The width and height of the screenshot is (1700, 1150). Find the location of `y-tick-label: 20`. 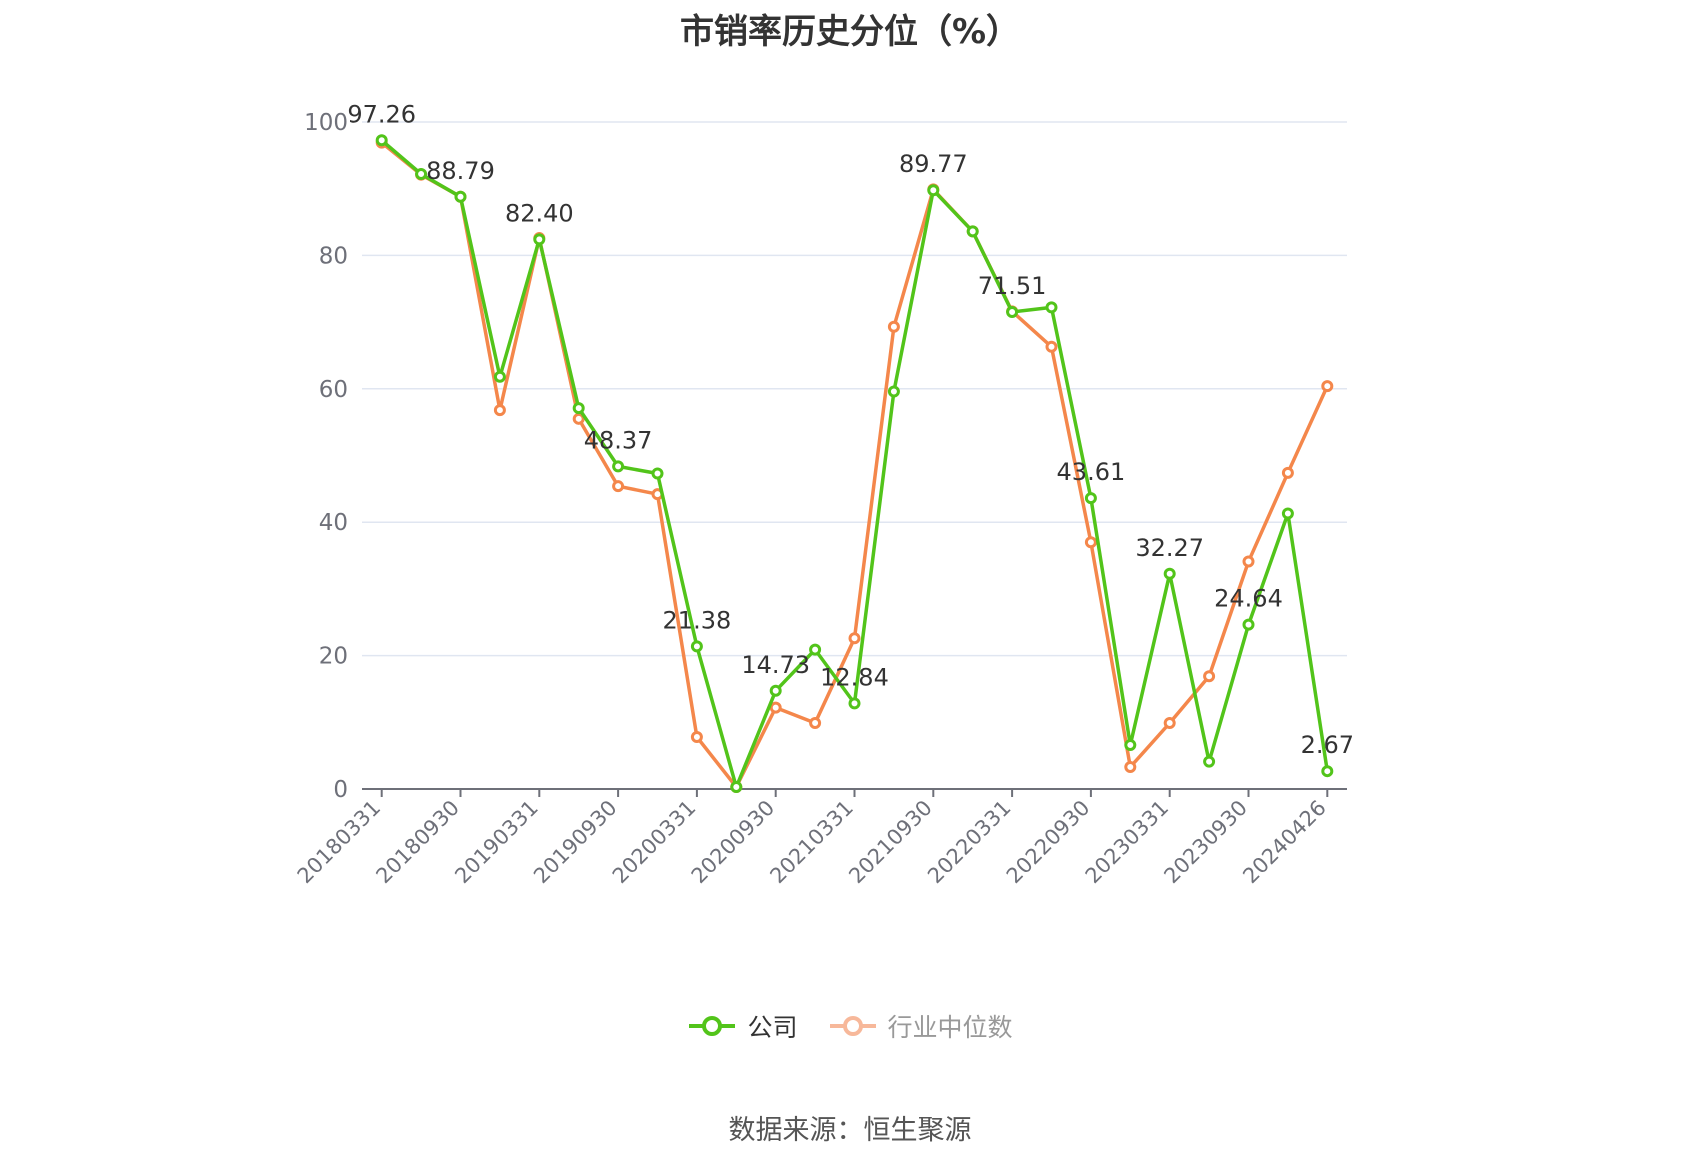

y-tick-label: 20 is located at coordinates (333, 657).